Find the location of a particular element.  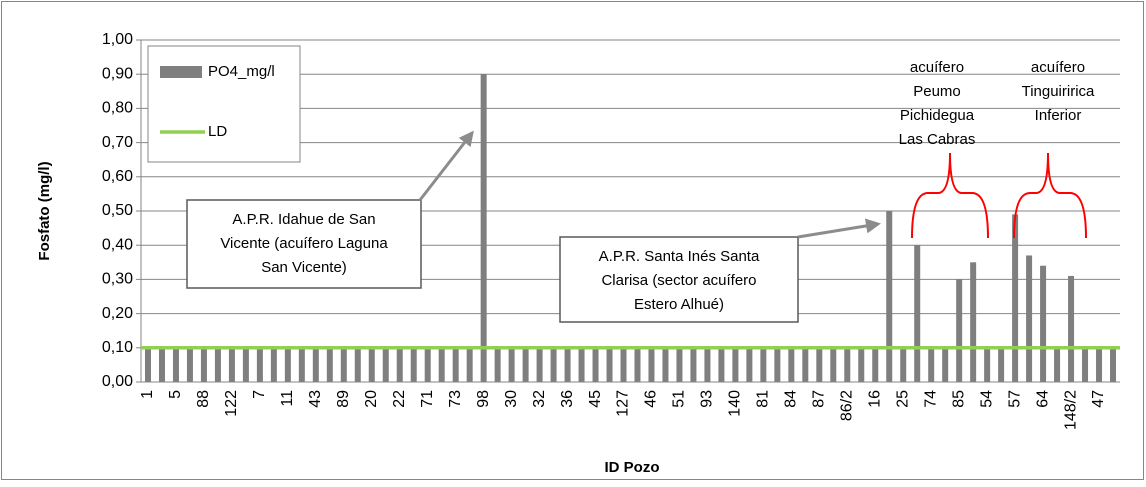

y-tick-label: 0,30 is located at coordinates (117, 279).